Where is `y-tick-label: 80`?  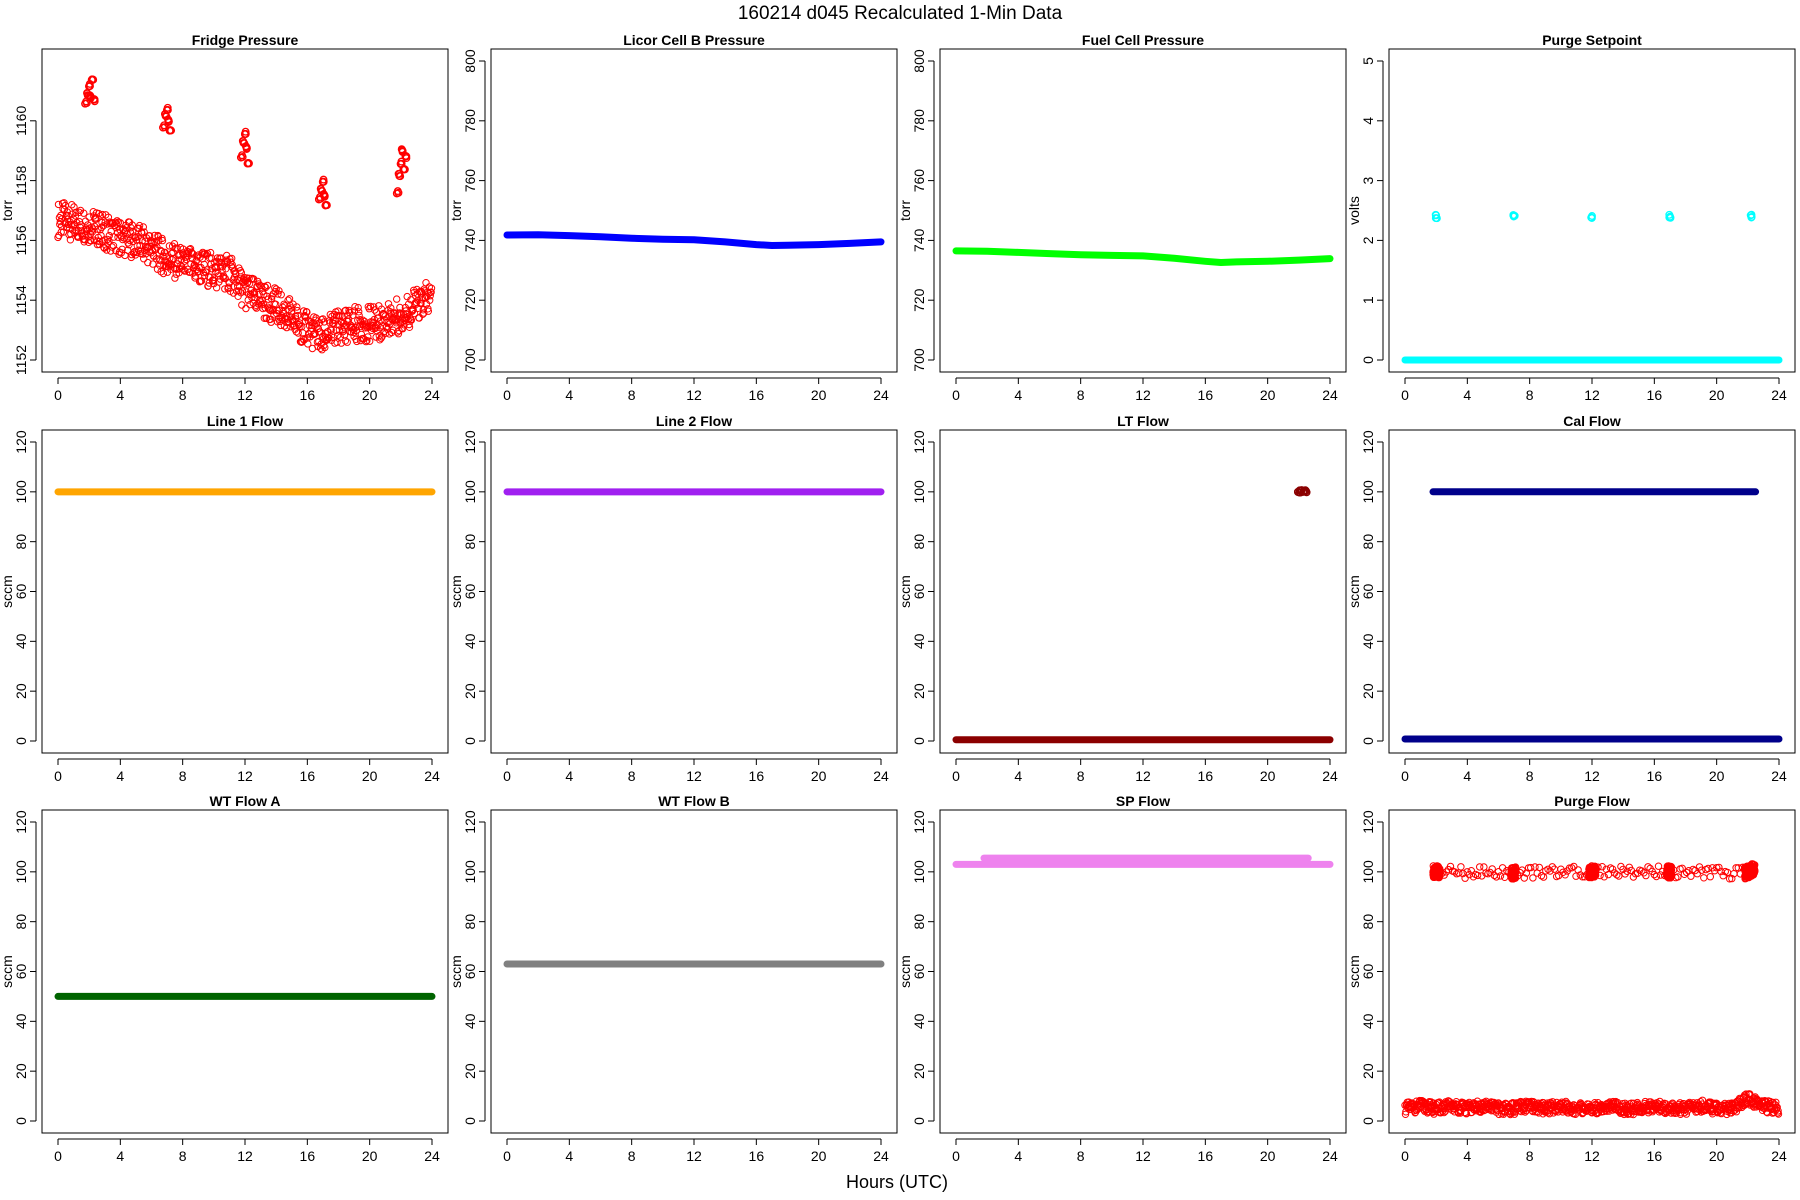 y-tick-label: 80 is located at coordinates (1368, 542).